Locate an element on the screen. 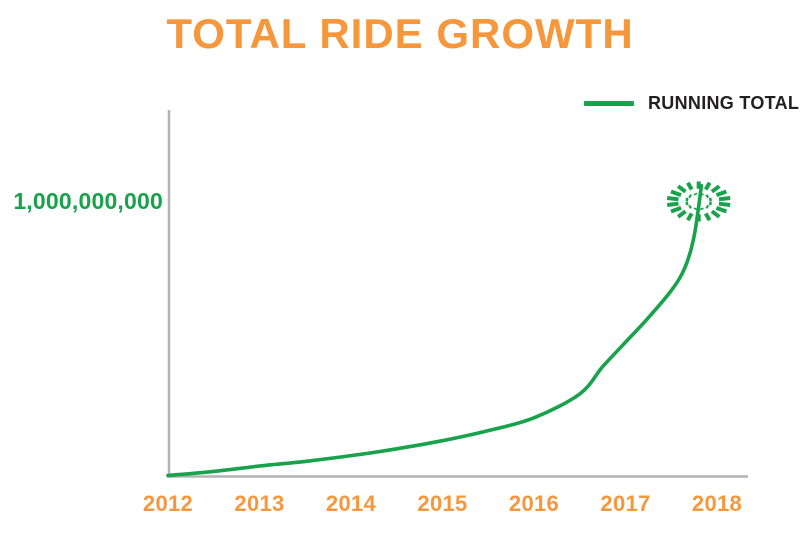 This screenshot has height=534, width=800. x-tick-label: 2018 is located at coordinates (717, 503).